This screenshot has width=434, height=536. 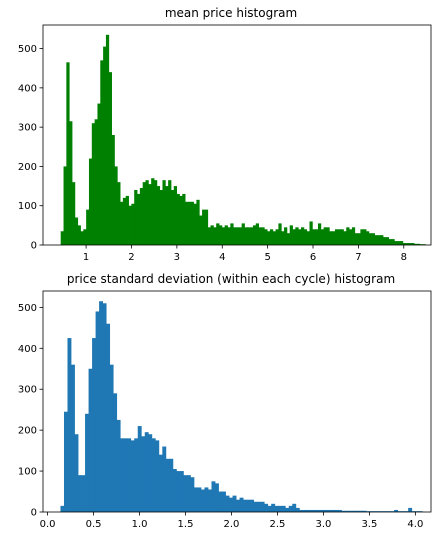 I want to click on y-tick-label: 400, so click(x=27, y=88).